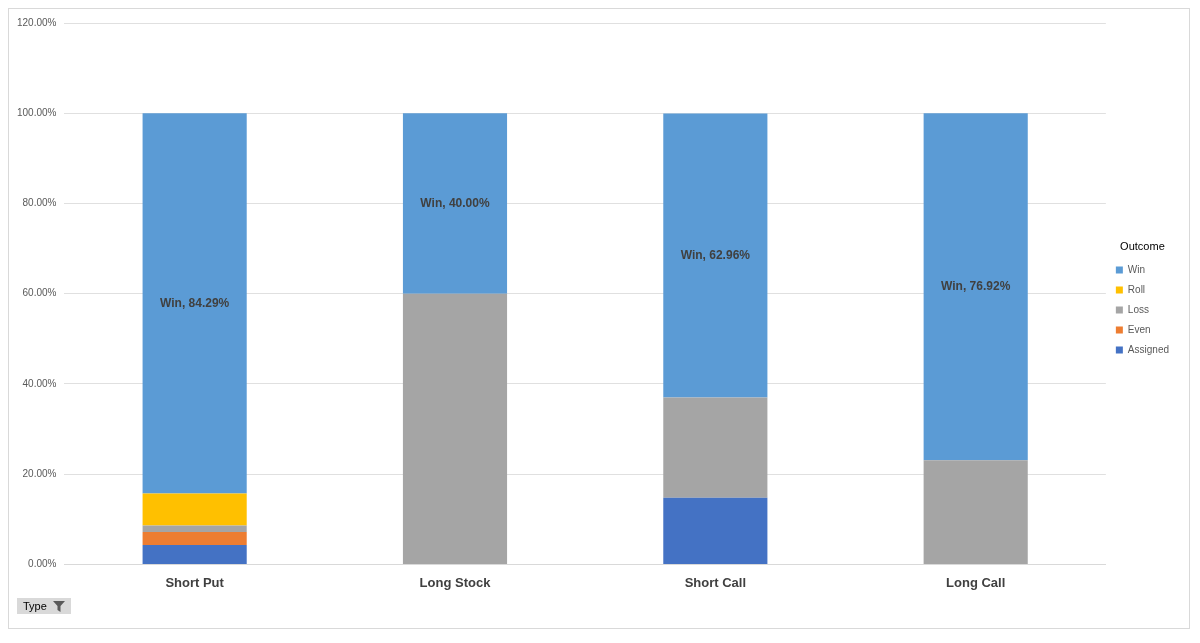 The image size is (1200, 643). What do you see at coordinates (36, 22) in the screenshot?
I see `y-tick-label: 120.00%` at bounding box center [36, 22].